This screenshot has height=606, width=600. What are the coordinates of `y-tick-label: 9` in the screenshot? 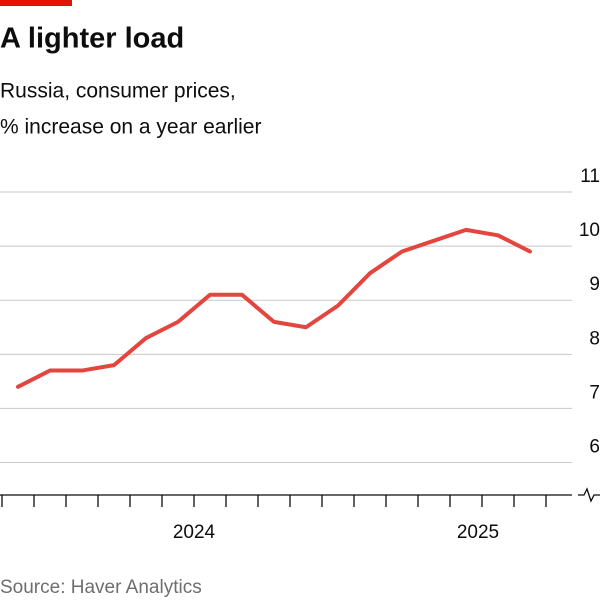 It's located at (594, 284).